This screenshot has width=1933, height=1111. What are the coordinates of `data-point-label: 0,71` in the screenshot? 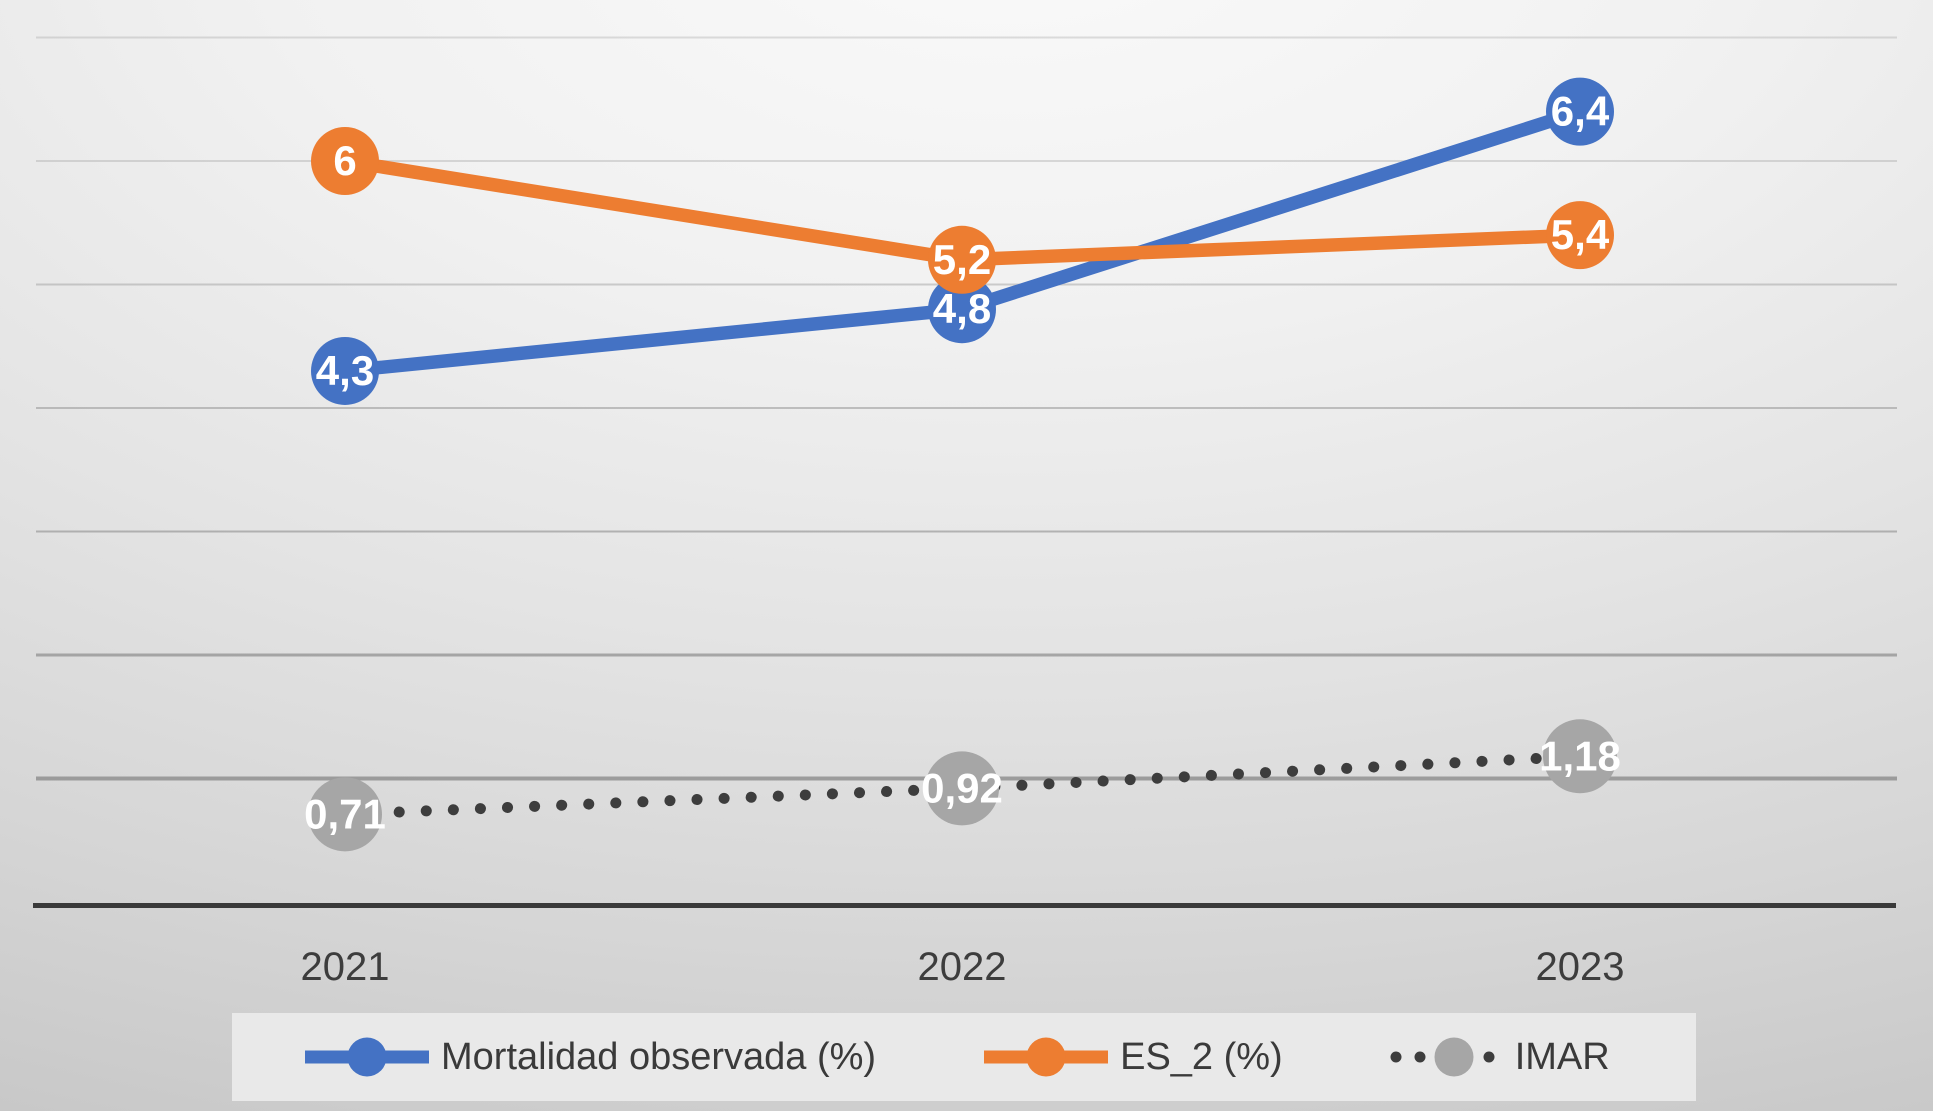 It's located at (345, 813).